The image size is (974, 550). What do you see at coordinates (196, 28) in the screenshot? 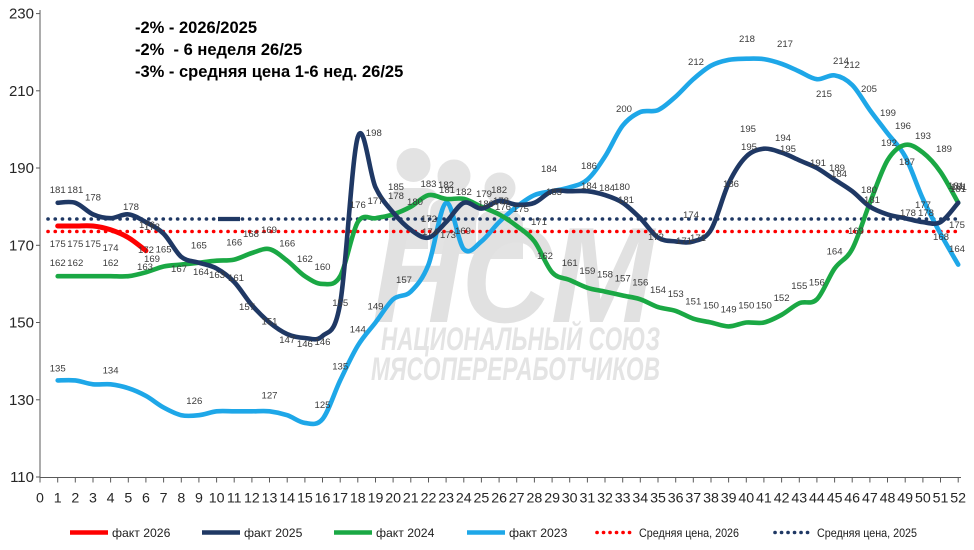
I see `svg-text: -2% - 2026/2025` at bounding box center [196, 28].